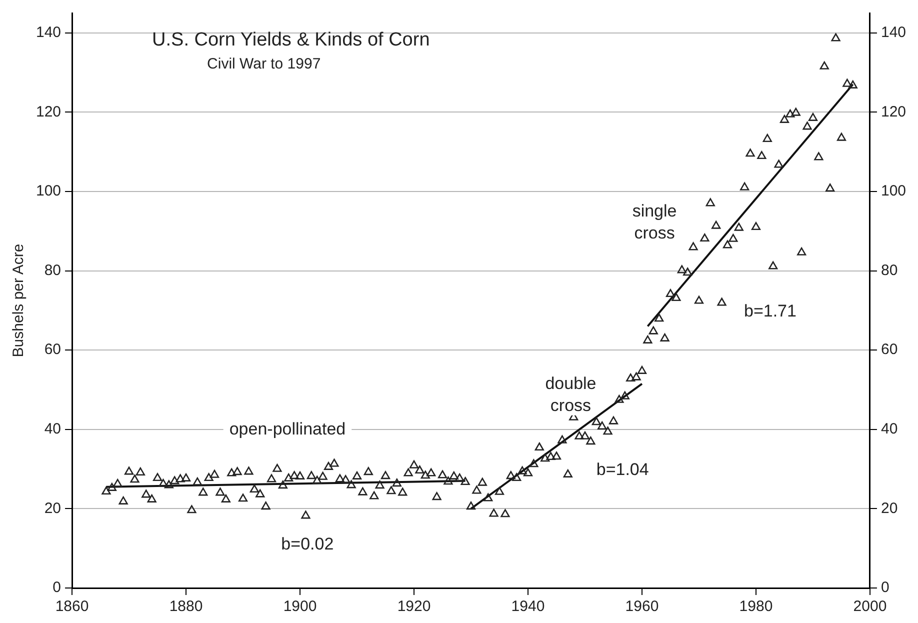 Image resolution: width=918 pixels, height=623 pixels. I want to click on y2-tick-label: 20, so click(889, 508).